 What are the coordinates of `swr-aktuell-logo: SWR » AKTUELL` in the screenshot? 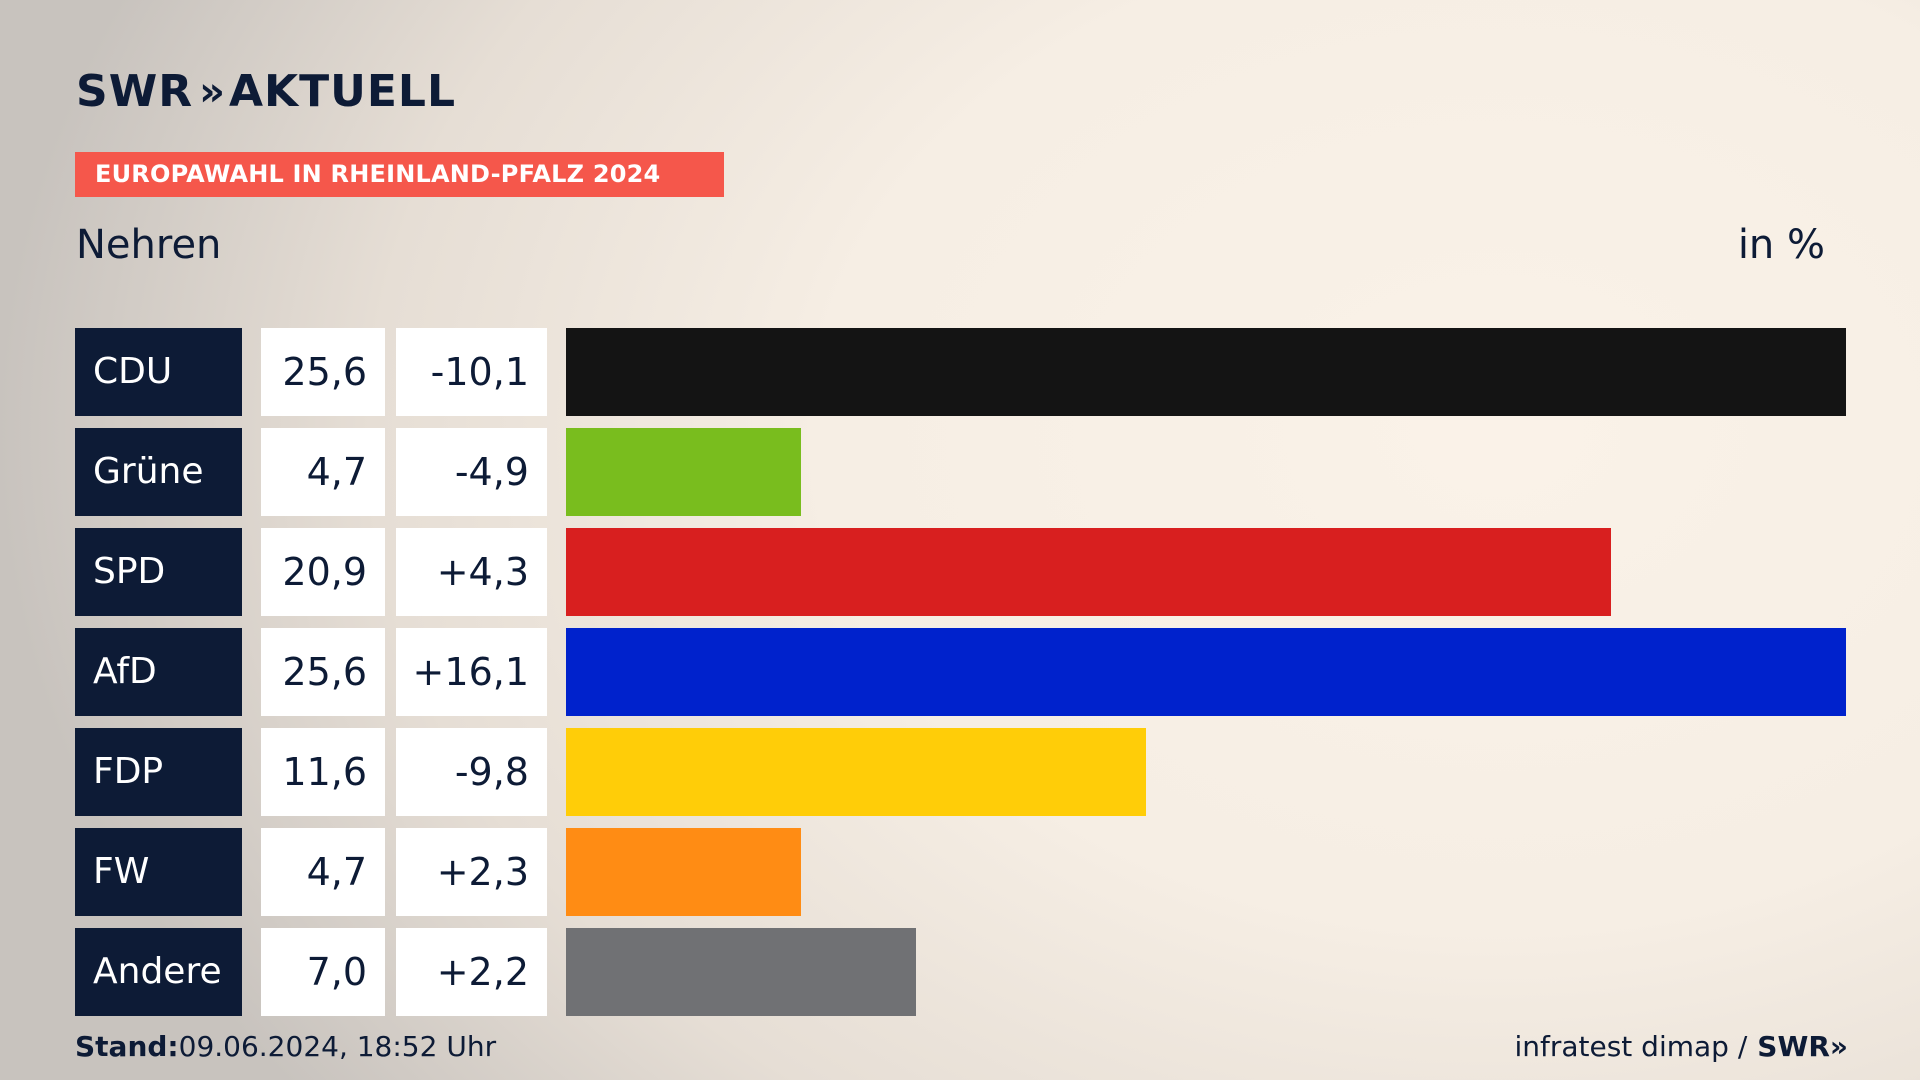 It's located at (266, 92).